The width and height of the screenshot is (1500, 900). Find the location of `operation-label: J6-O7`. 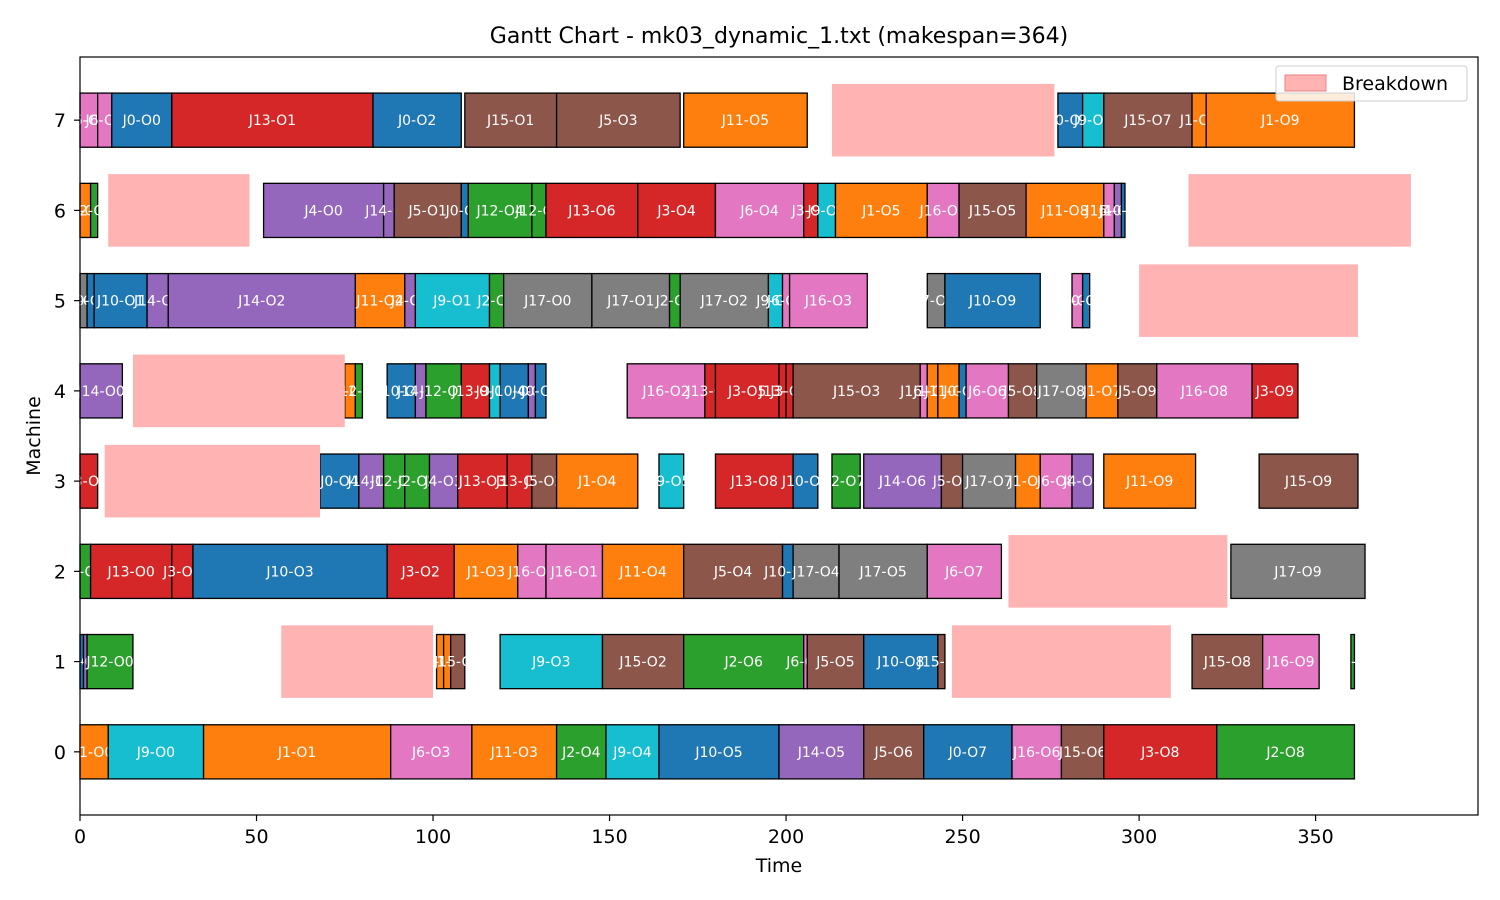

operation-label: J6-O7 is located at coordinates (963, 572).